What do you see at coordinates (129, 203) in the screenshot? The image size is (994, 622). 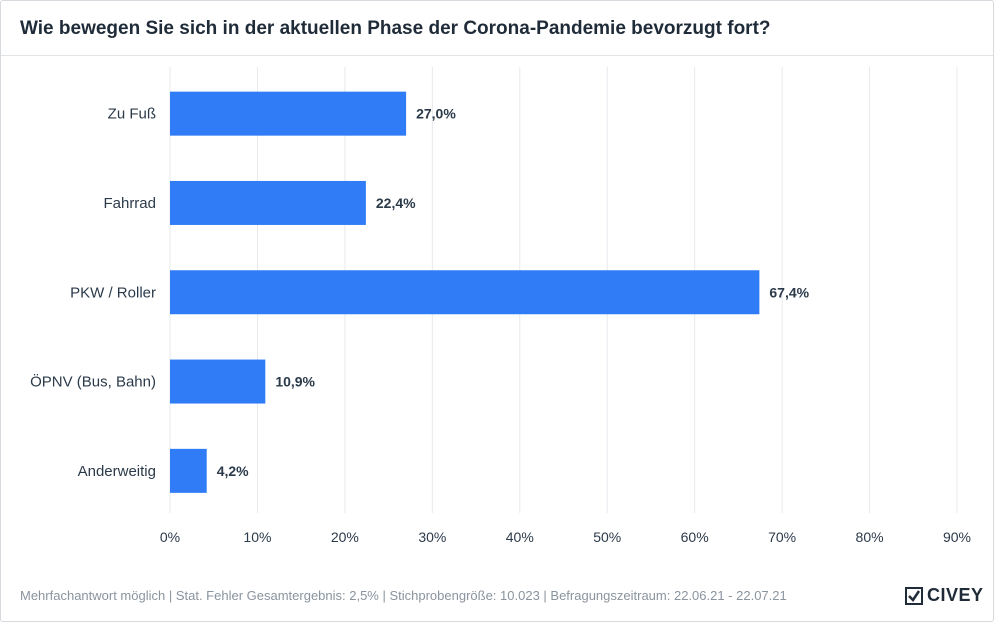 I see `category-label: Fahrrad` at bounding box center [129, 203].